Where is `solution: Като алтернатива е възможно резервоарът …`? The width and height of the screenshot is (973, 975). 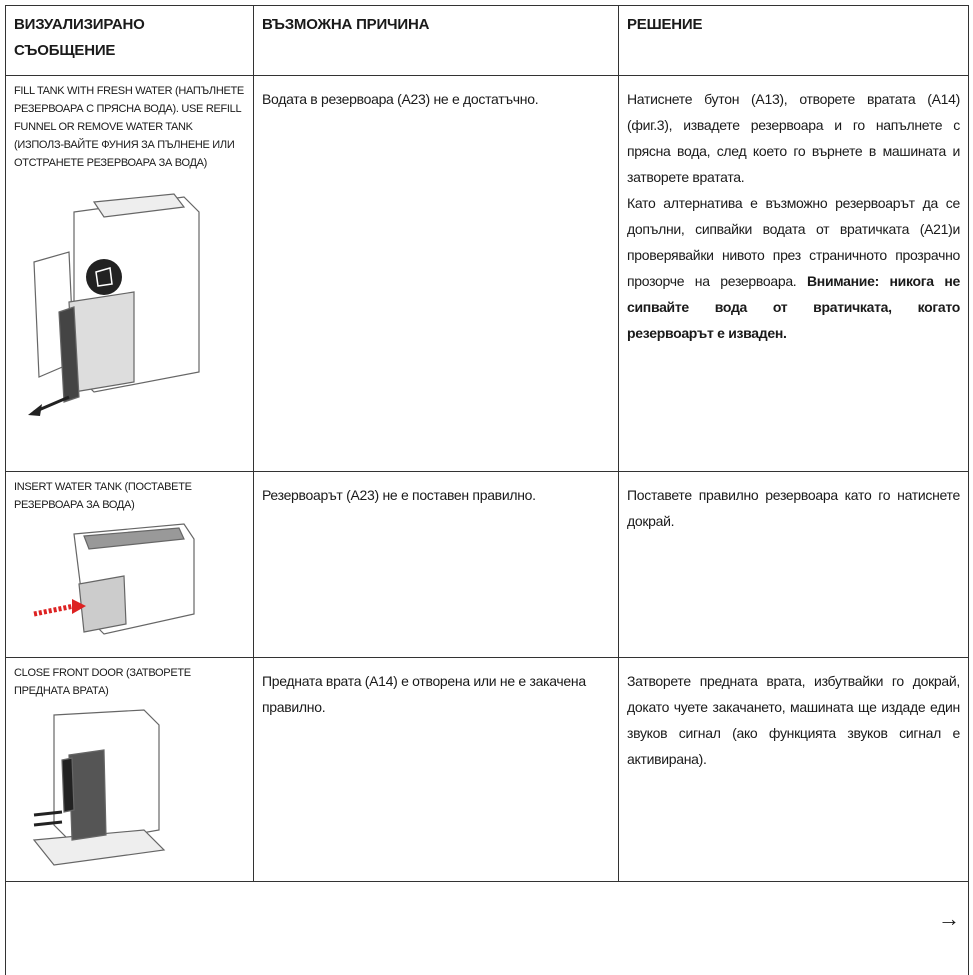
solution: Като алтернатива е възможно резервоарът … is located at coordinates (793, 268).